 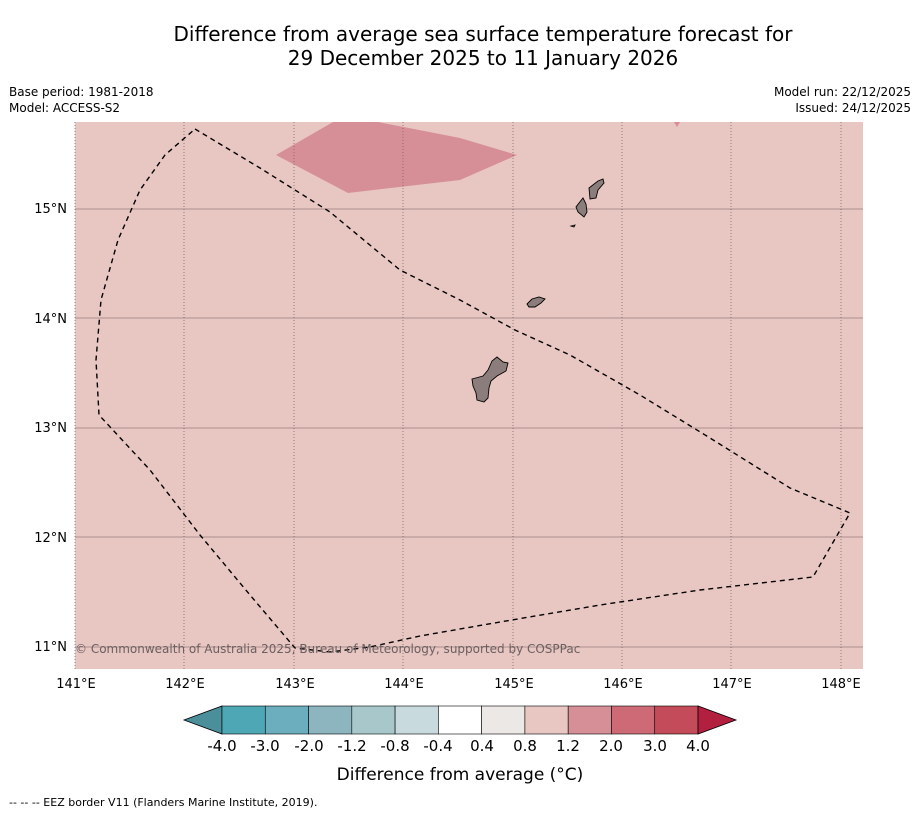 What do you see at coordinates (351, 746) in the screenshot?
I see `colorbar-label: -1.2` at bounding box center [351, 746].